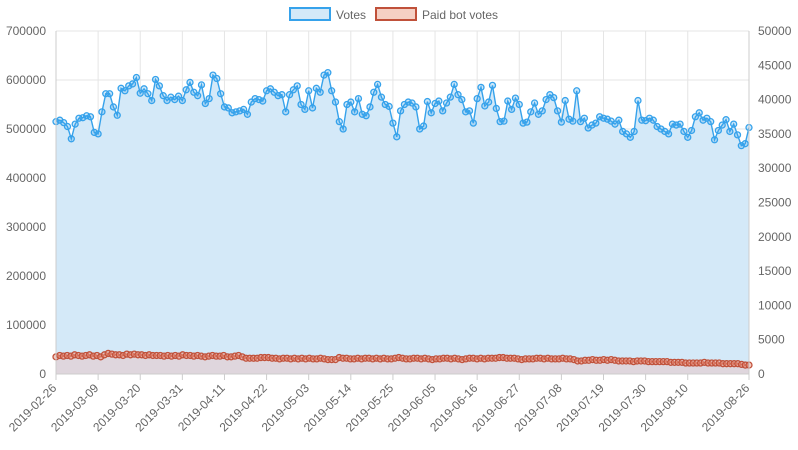 The image size is (798, 450). What do you see at coordinates (310, 14) in the screenshot?
I see `legend-swatch-votes` at bounding box center [310, 14].